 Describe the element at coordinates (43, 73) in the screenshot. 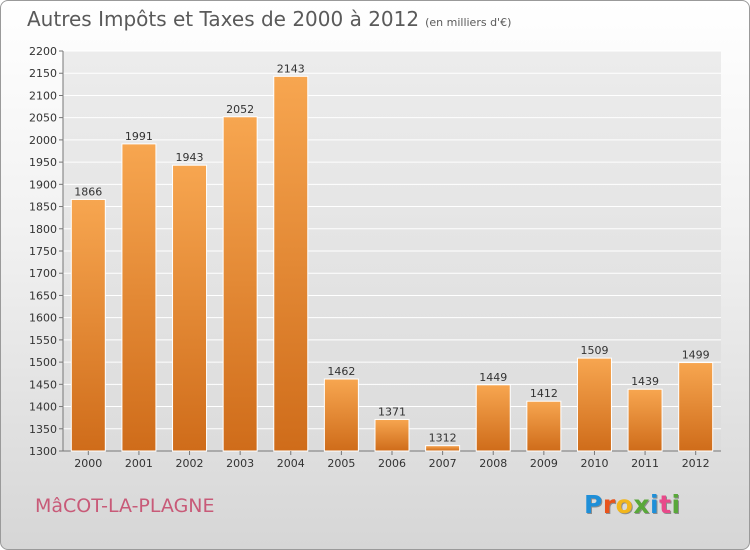

I see `y-tick-label: 2150` at that location.